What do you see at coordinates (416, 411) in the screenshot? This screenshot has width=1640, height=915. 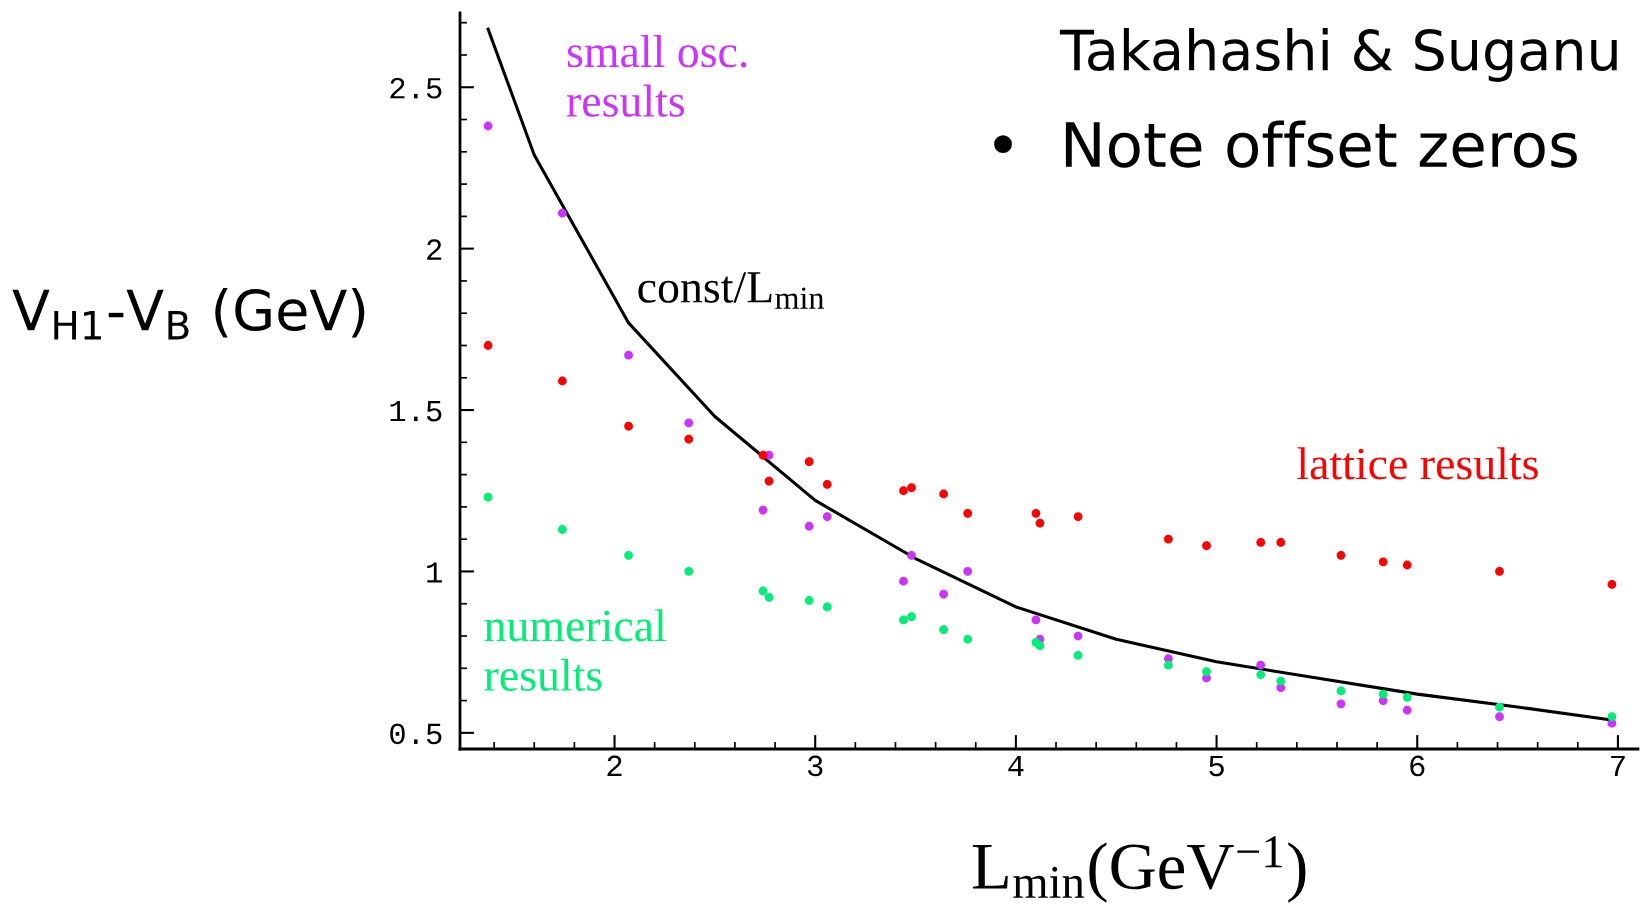 I see `y-tick-label: 1.5` at bounding box center [416, 411].